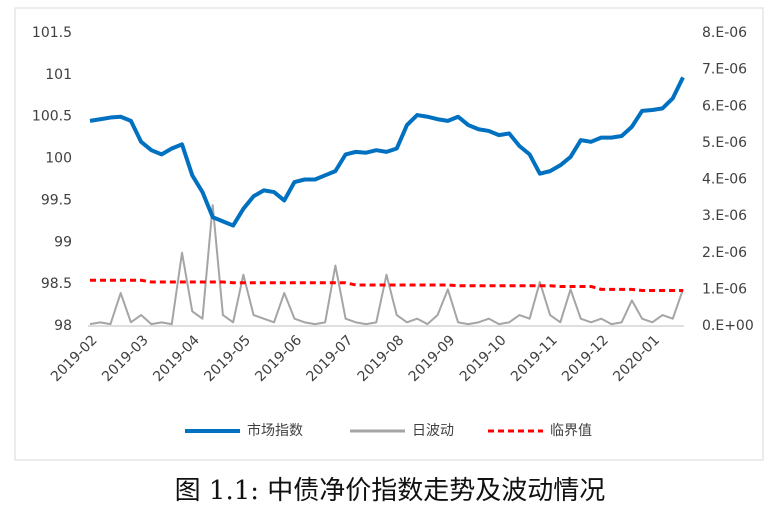  What do you see at coordinates (390, 491) in the screenshot?
I see `caption: 图 1.1: 中债净价指数走势及波动情况` at bounding box center [390, 491].